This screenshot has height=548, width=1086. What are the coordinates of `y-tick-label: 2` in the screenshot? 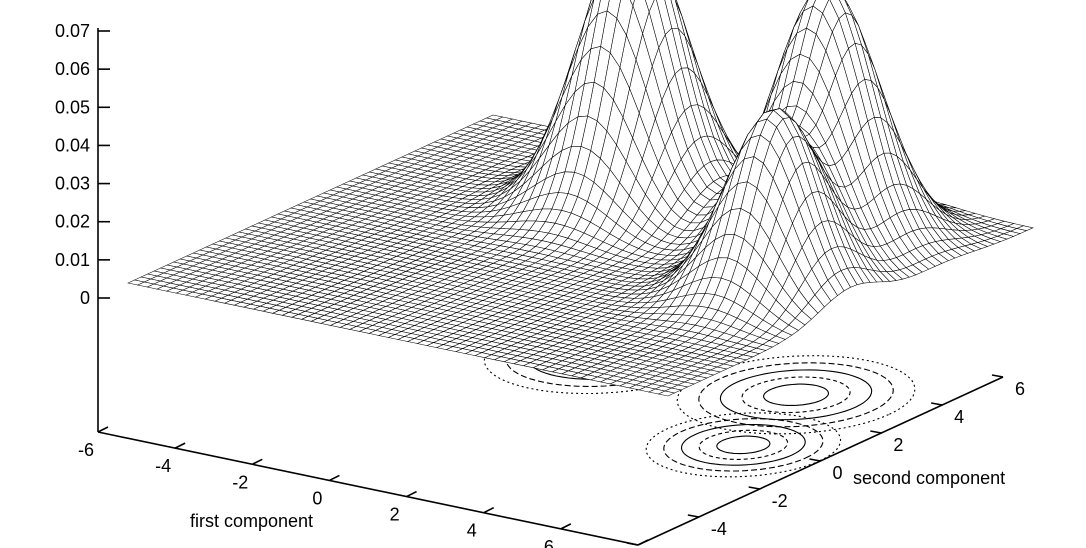 It's located at (898, 445).